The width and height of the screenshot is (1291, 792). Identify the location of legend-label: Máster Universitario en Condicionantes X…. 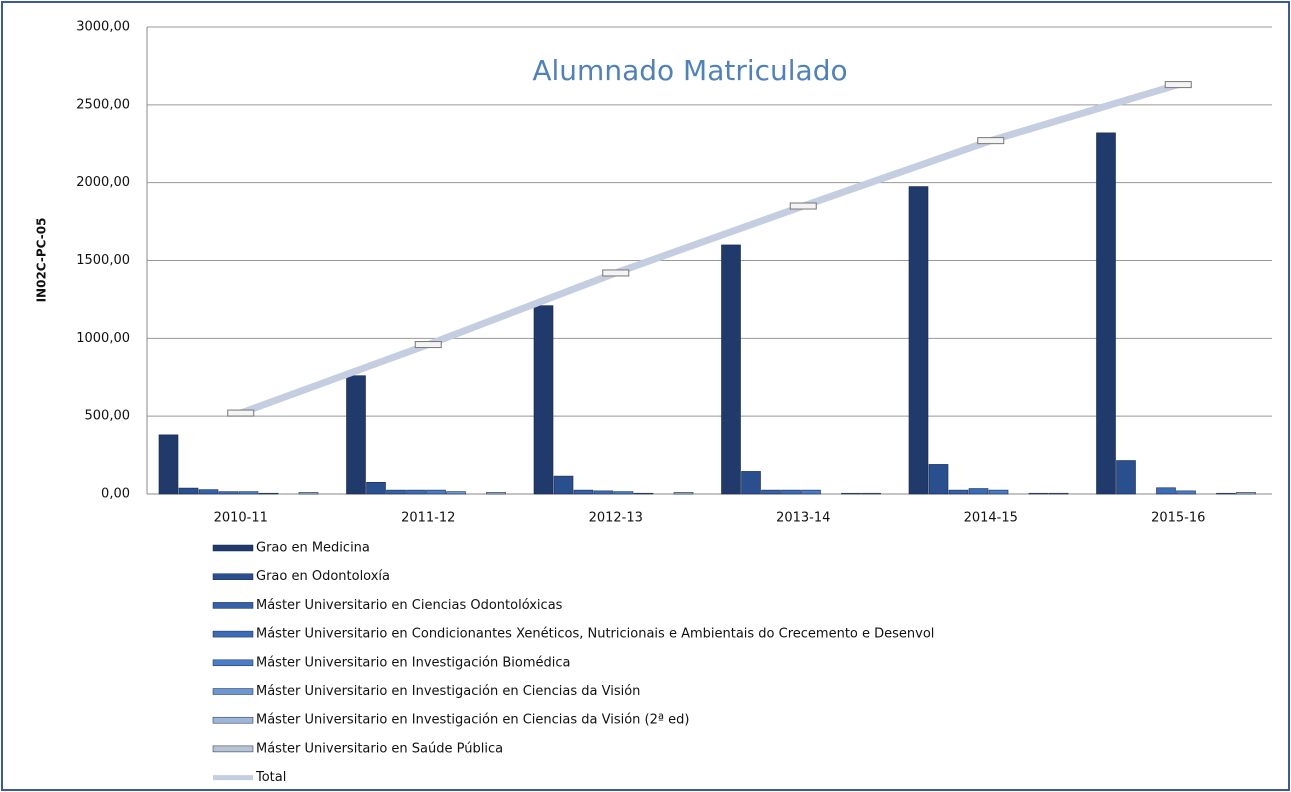
(595, 634).